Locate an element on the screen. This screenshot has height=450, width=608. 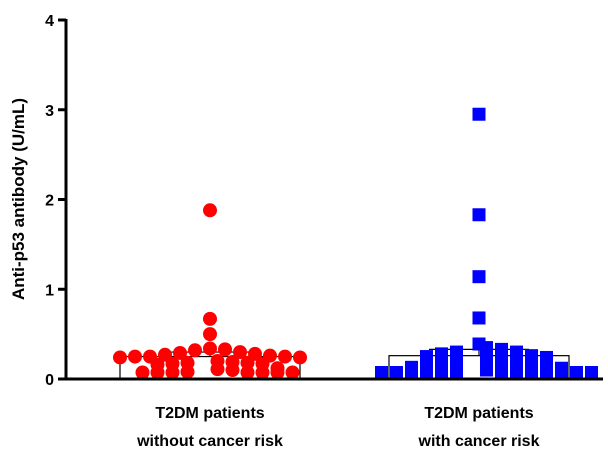
y-tick-label: 3 is located at coordinates (49, 111).